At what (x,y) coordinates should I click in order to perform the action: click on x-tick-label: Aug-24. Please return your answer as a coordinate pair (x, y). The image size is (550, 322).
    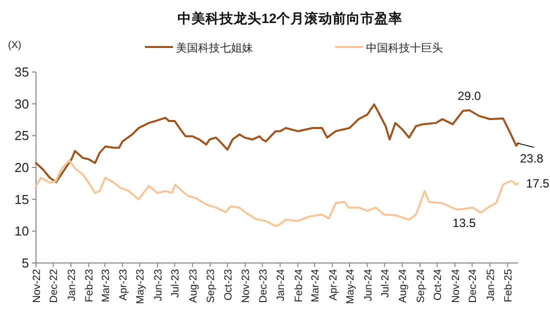
    Looking at the image, I should click on (403, 285).